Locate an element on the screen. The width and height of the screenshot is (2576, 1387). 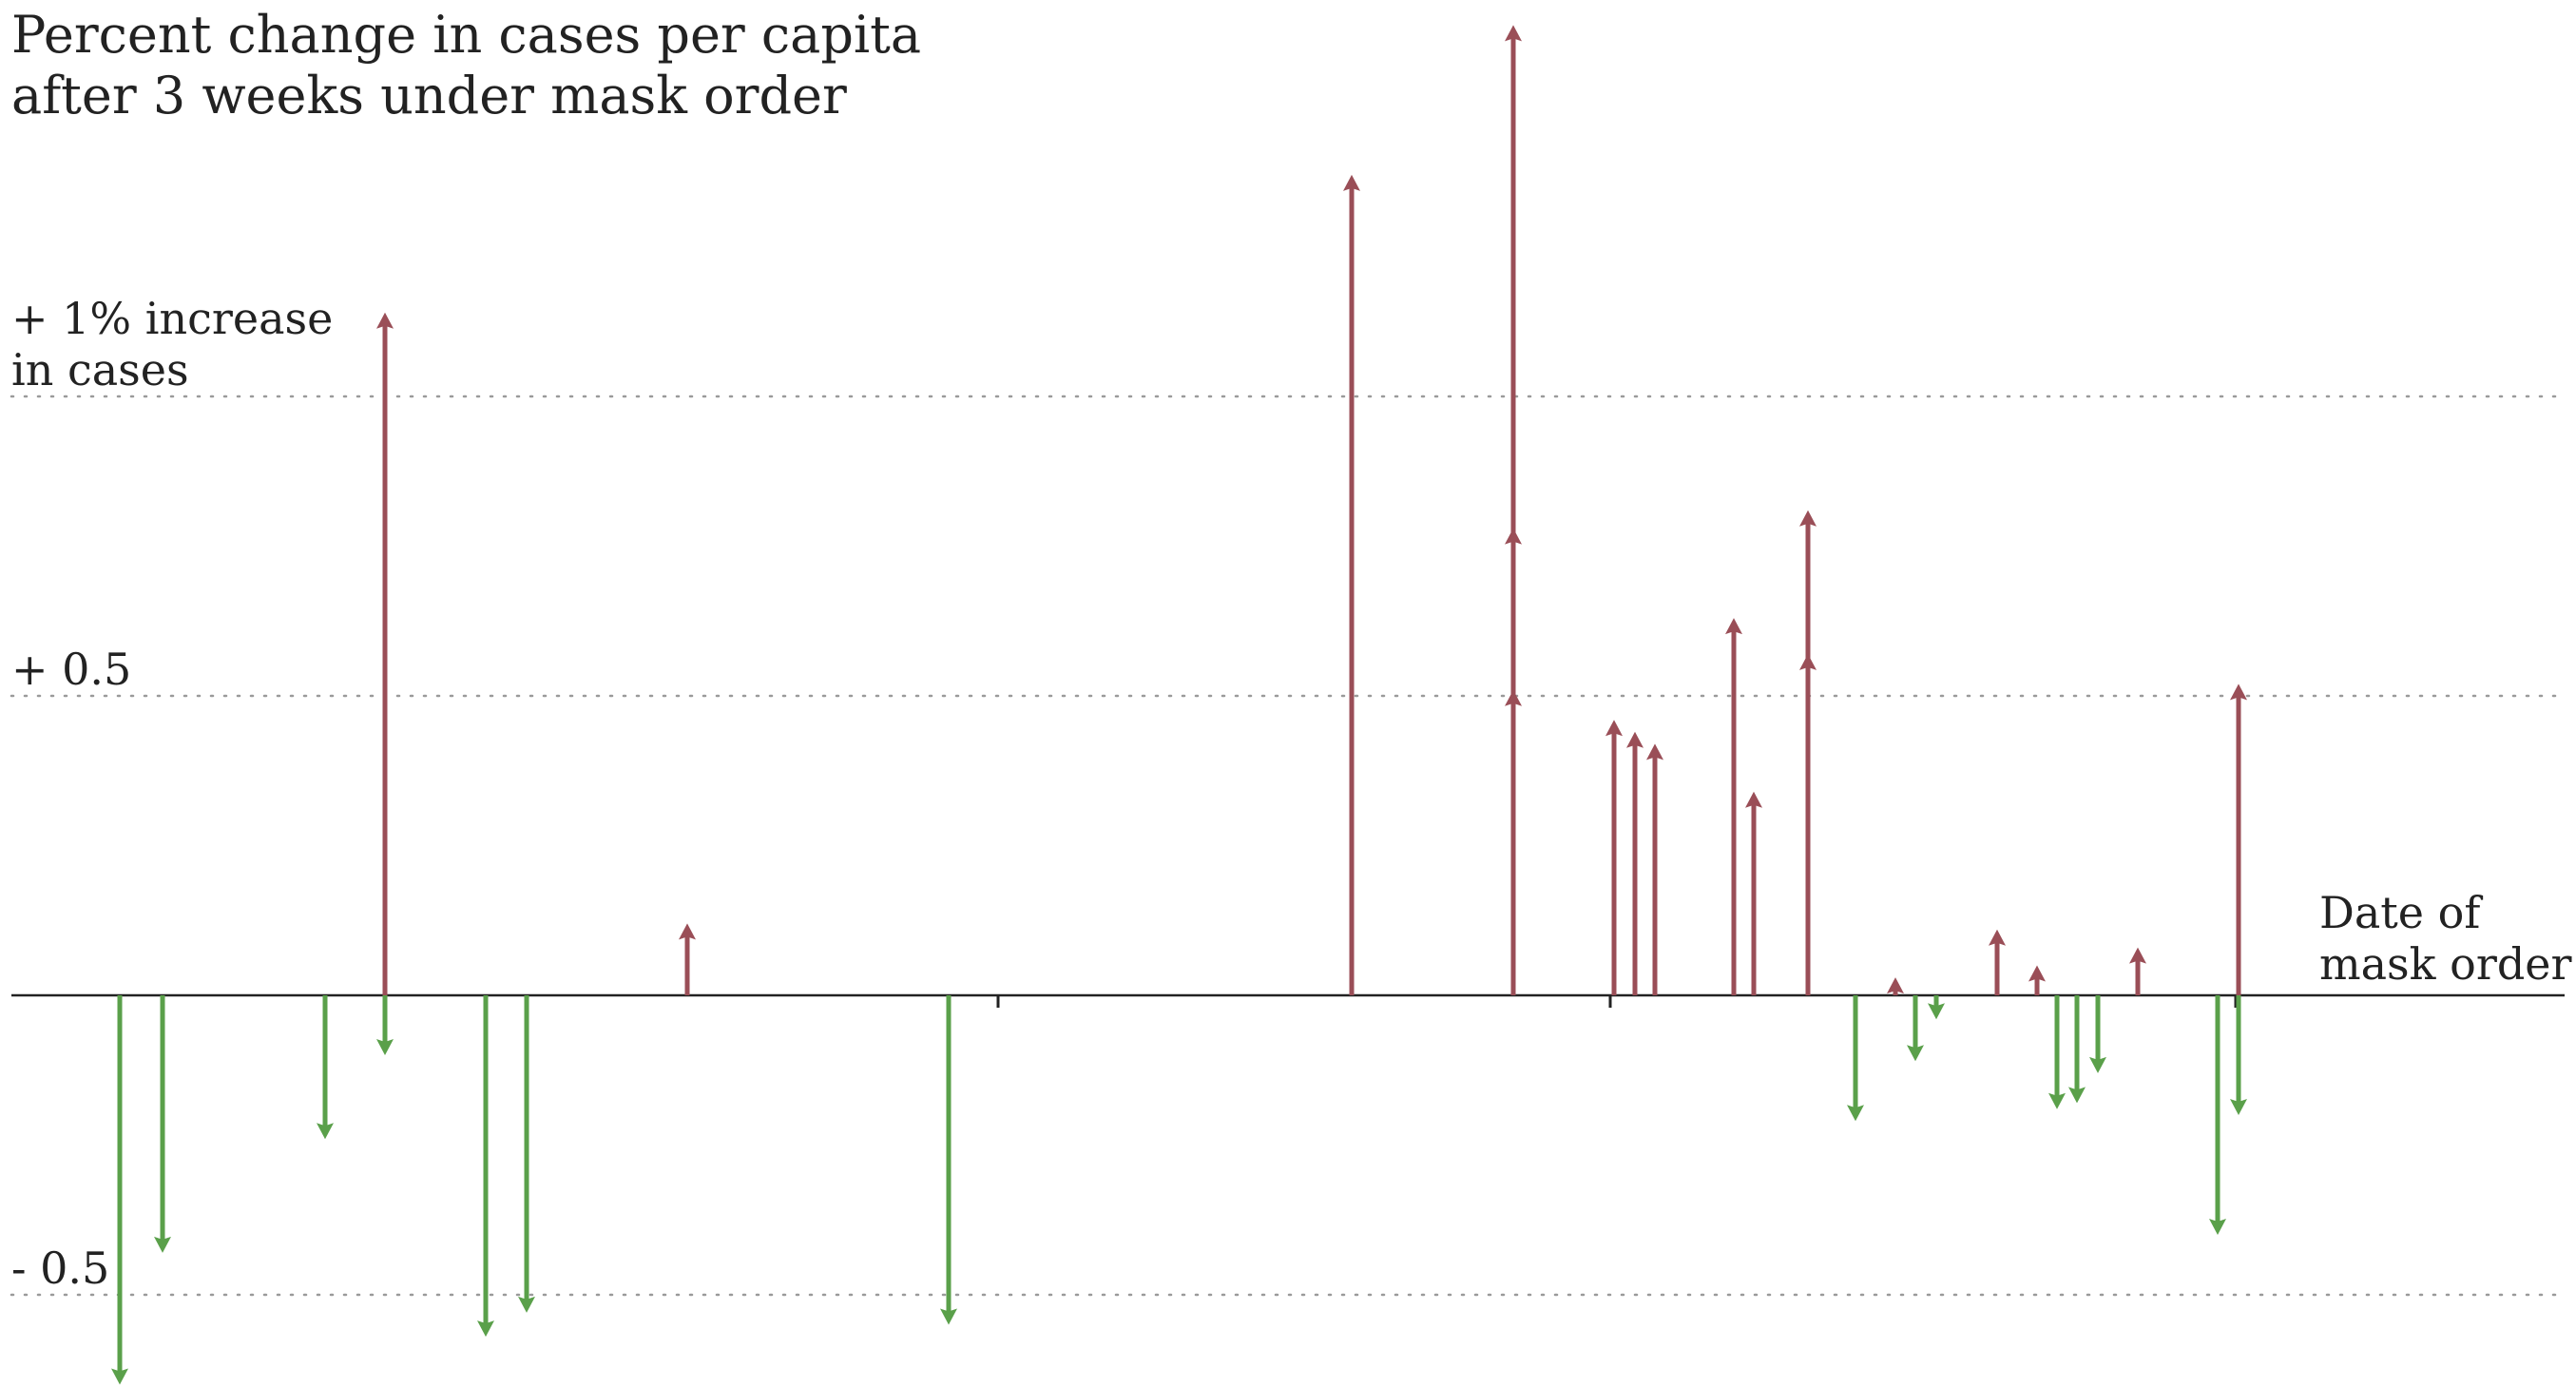
gridline-label-2: - 0.5 is located at coordinates (60, 1268).